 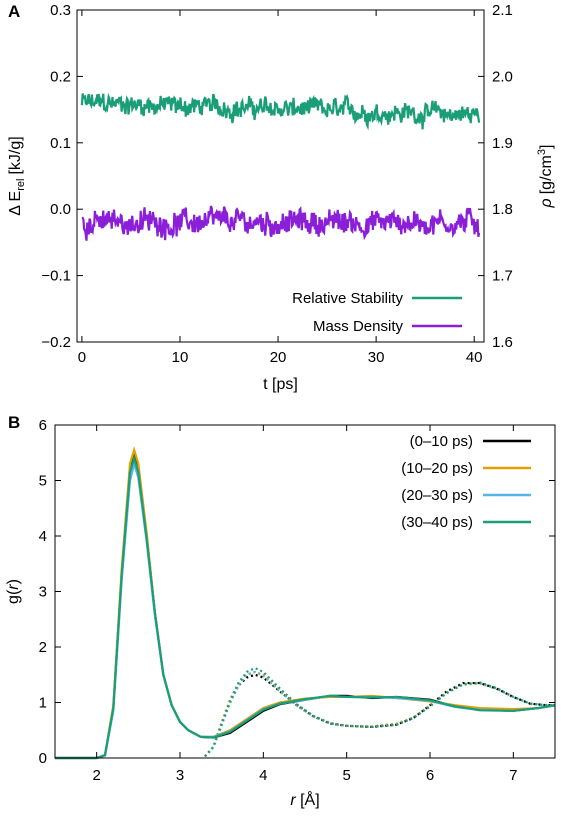 What do you see at coordinates (546, 174) in the screenshot?
I see `panel-a-yrlabel-unit: [g/cm` at bounding box center [546, 174].